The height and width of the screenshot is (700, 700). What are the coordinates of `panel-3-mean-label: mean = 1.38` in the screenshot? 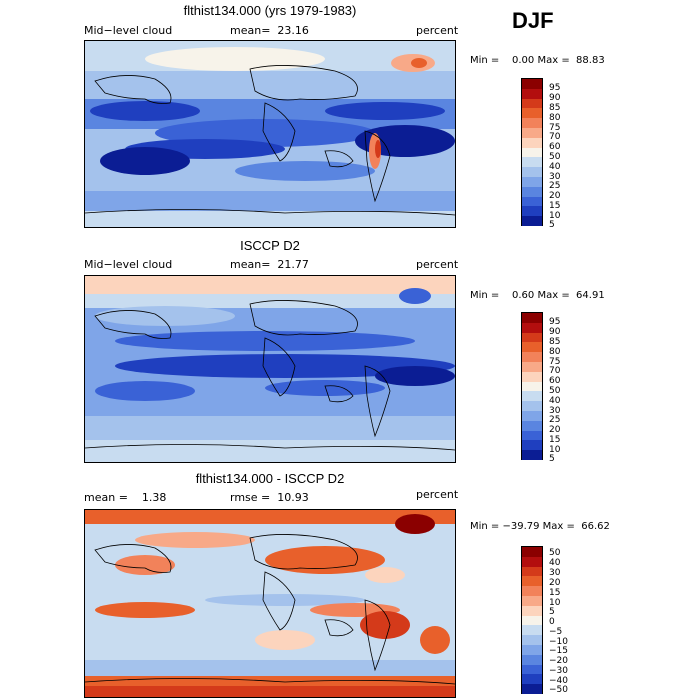 It's located at (125, 497).